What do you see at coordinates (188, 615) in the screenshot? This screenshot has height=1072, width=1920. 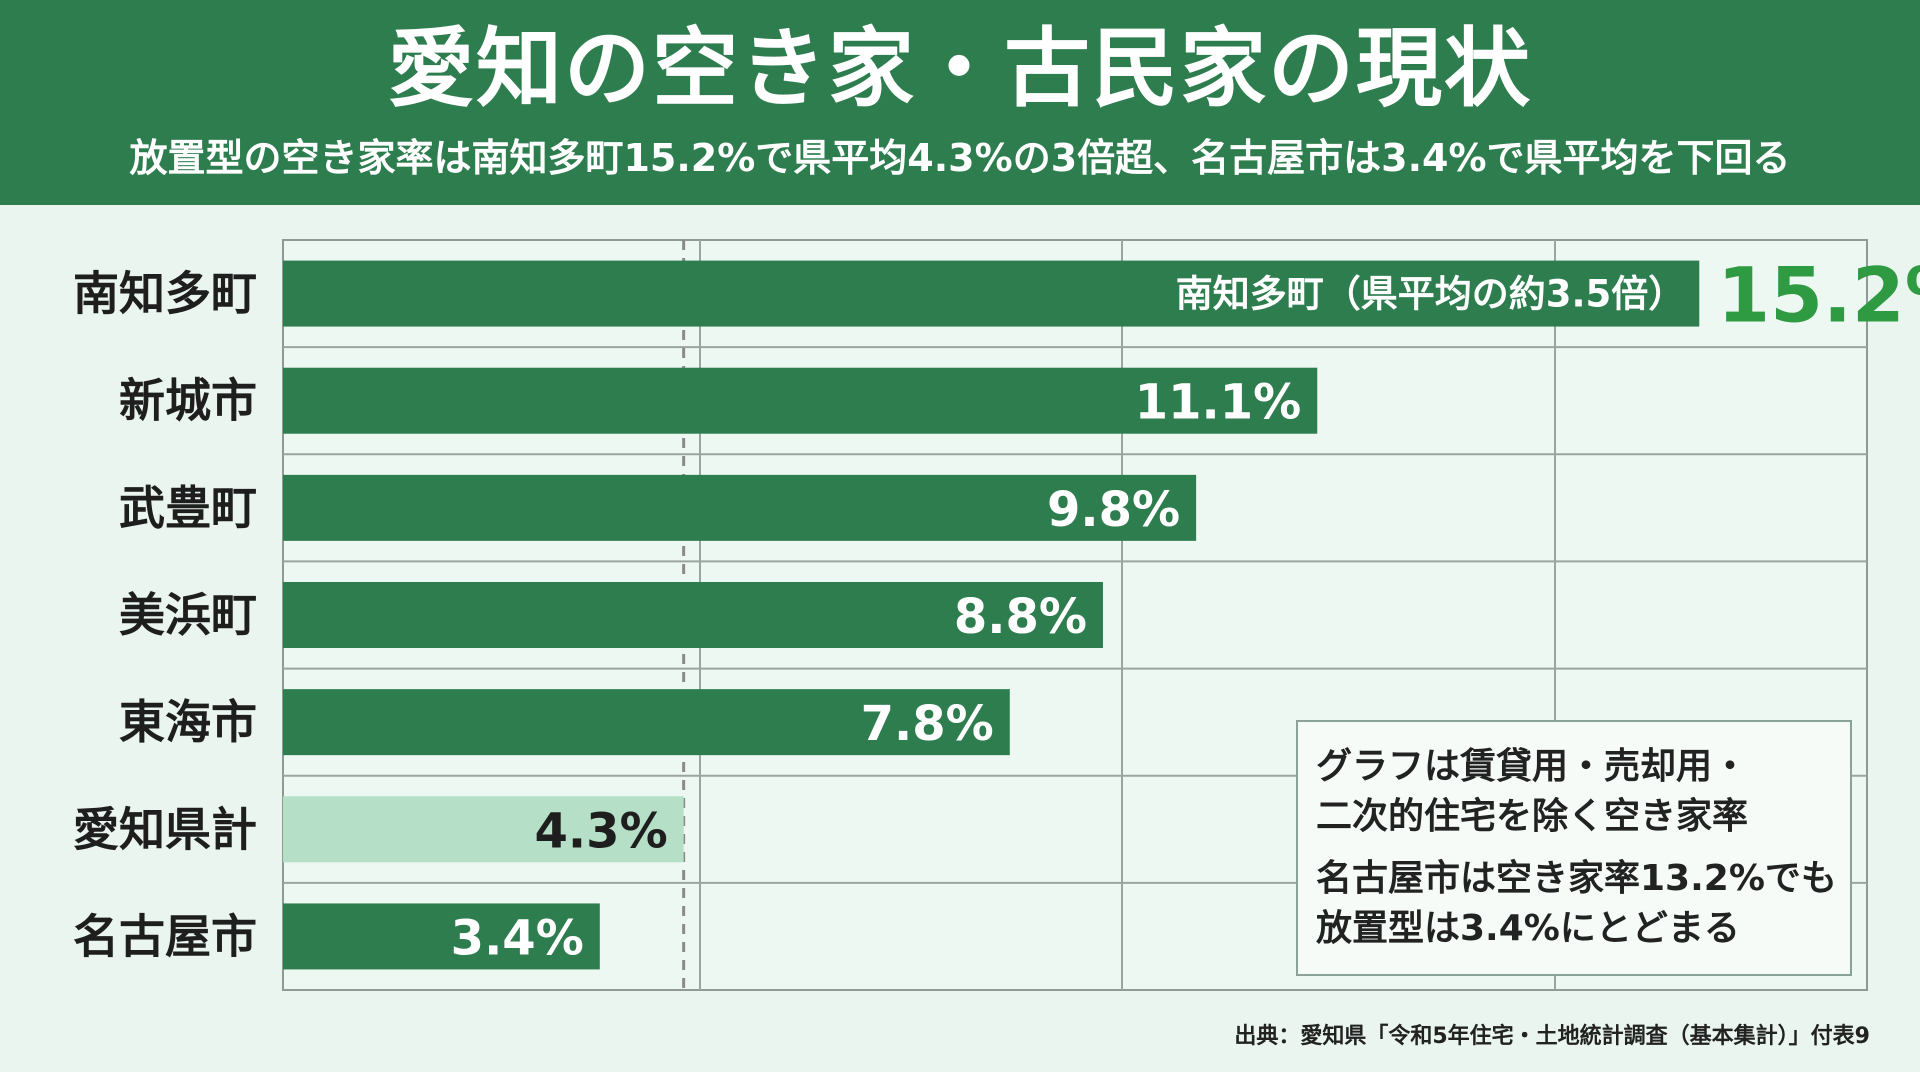 I see `category-label: 美浜町` at bounding box center [188, 615].